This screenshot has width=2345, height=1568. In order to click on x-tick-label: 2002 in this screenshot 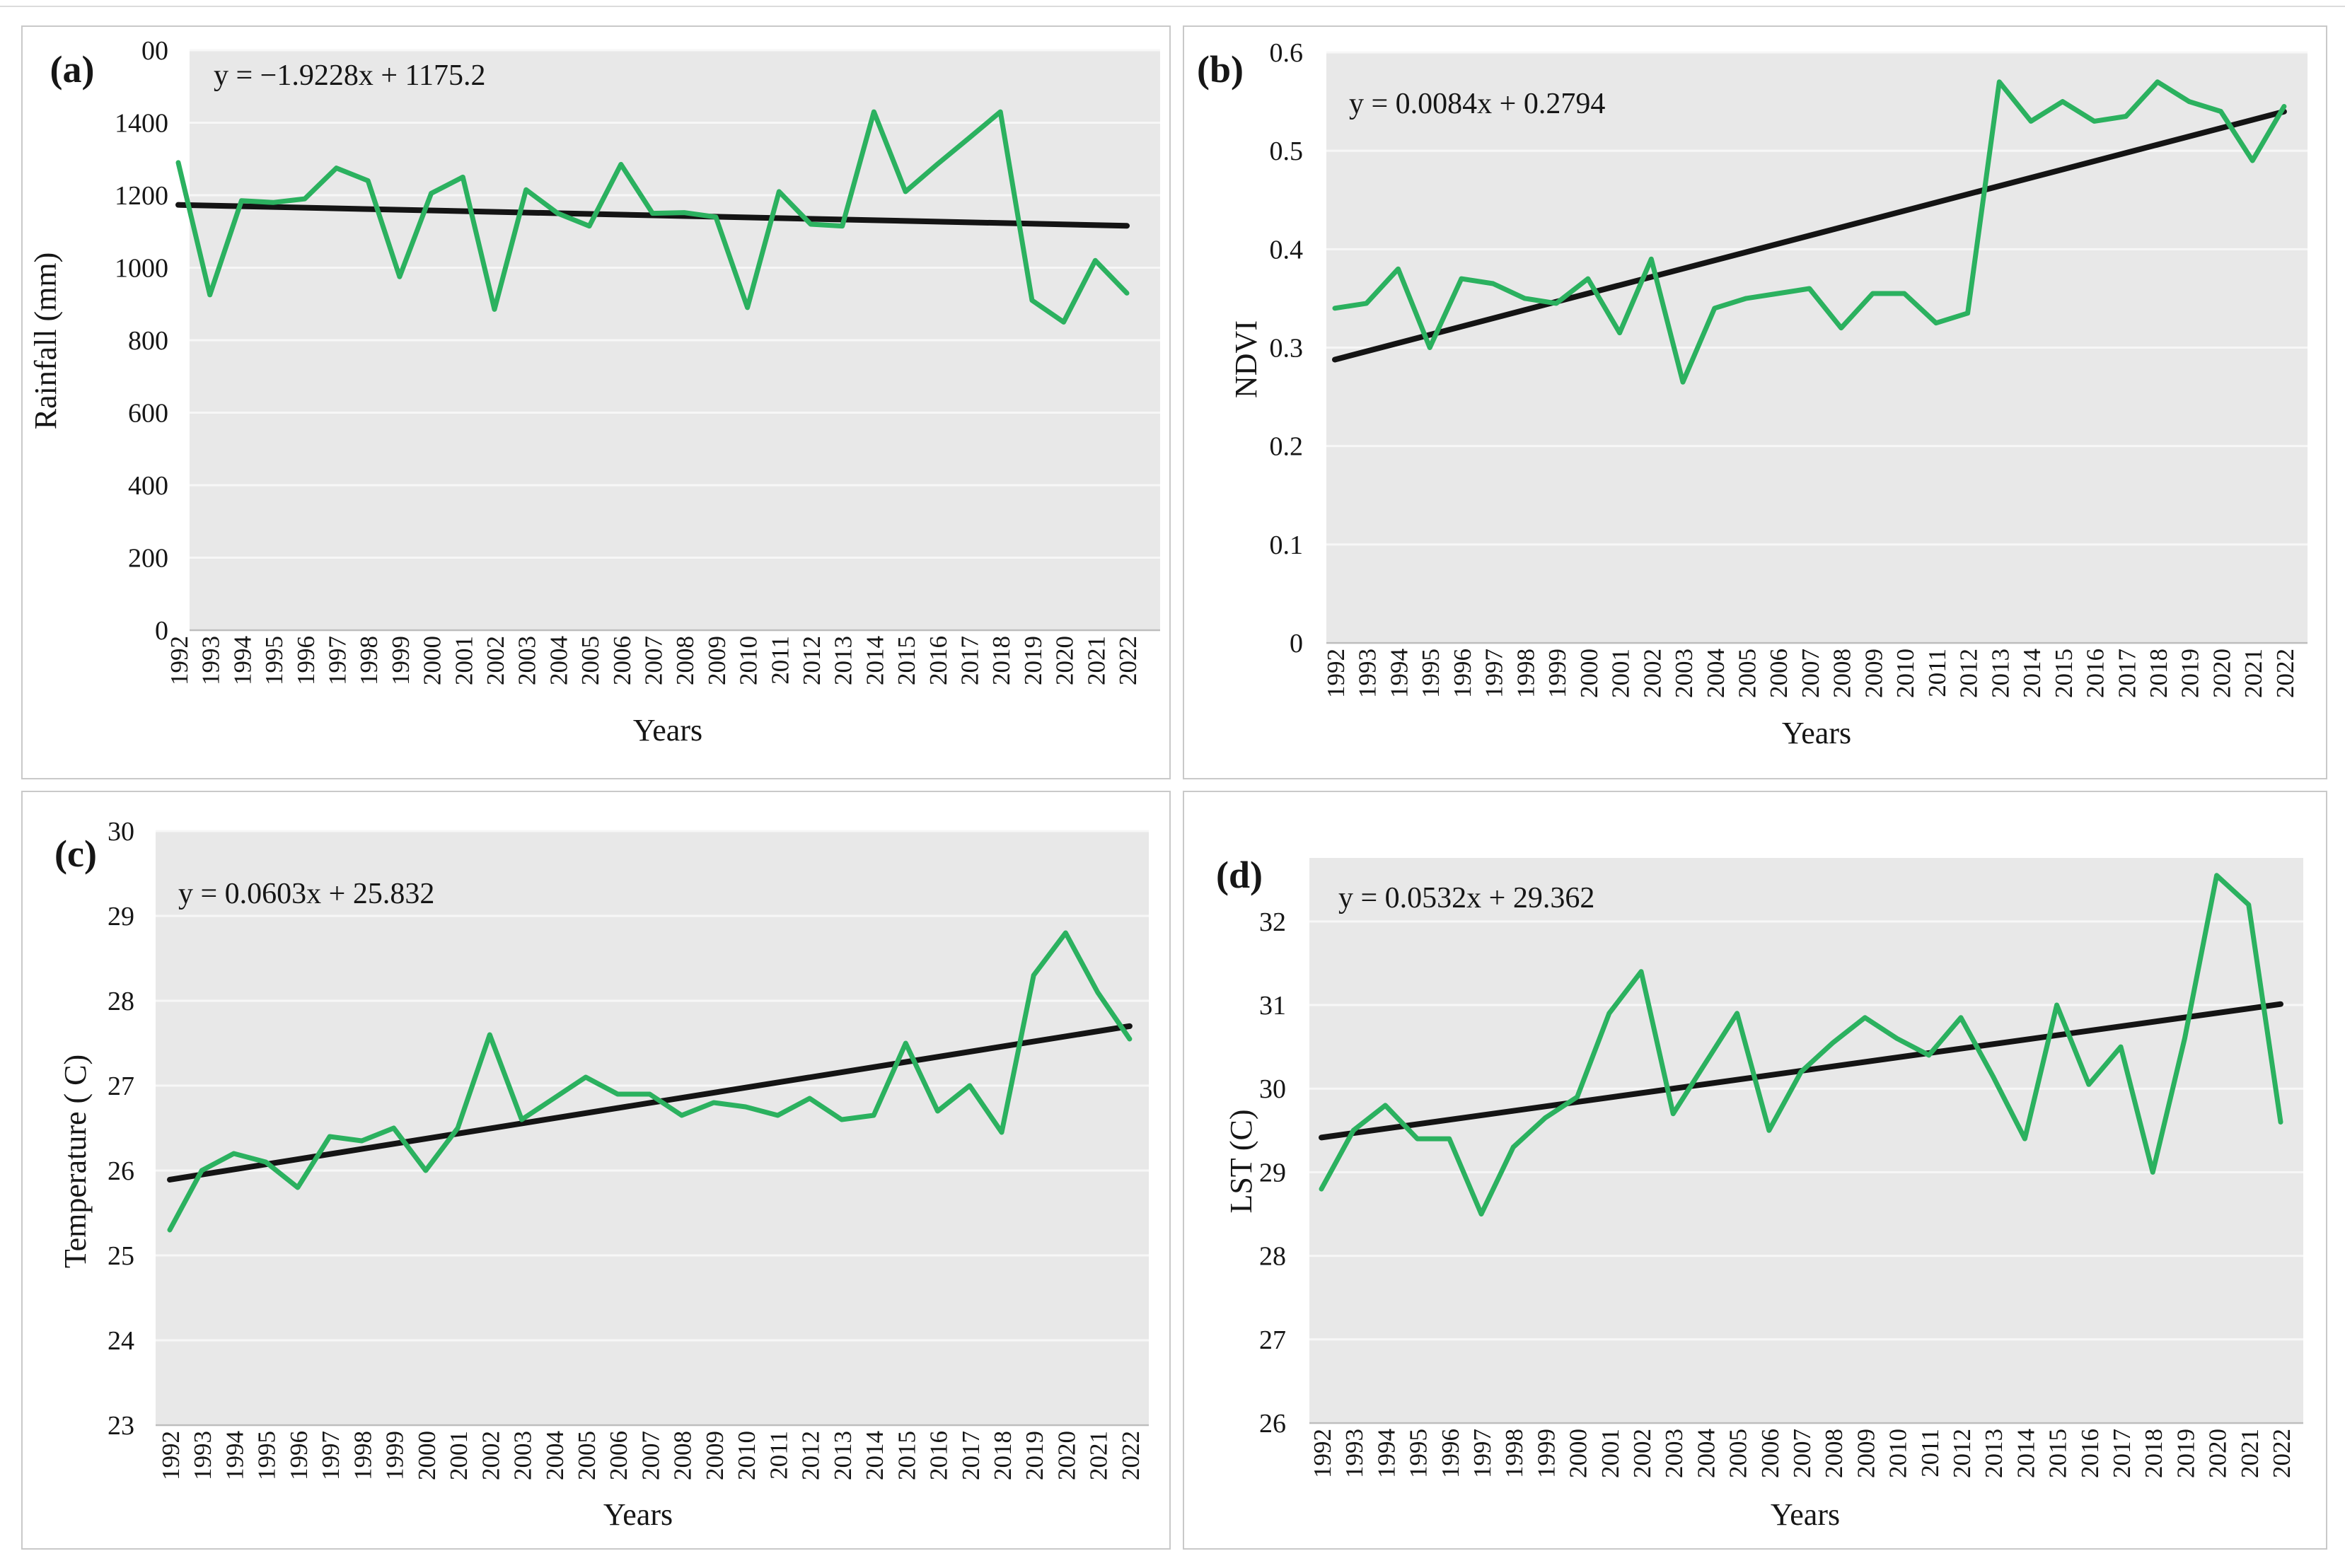, I will do `click(1642, 1454)`.